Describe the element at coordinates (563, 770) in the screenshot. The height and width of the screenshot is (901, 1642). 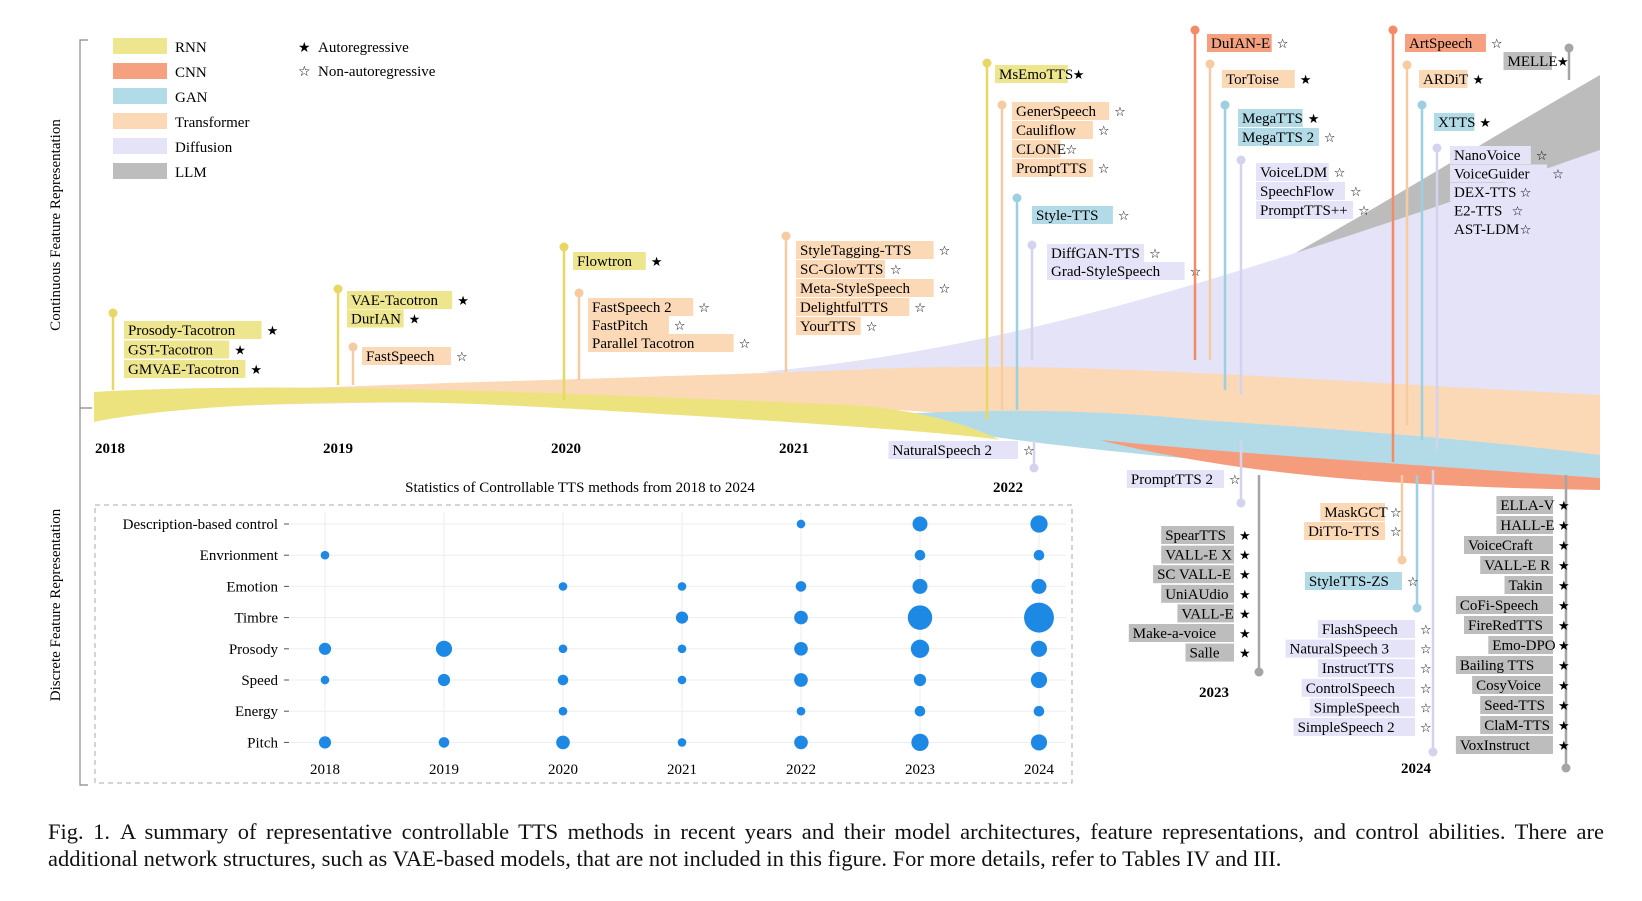
I see `x-tick-label: 2020` at that location.